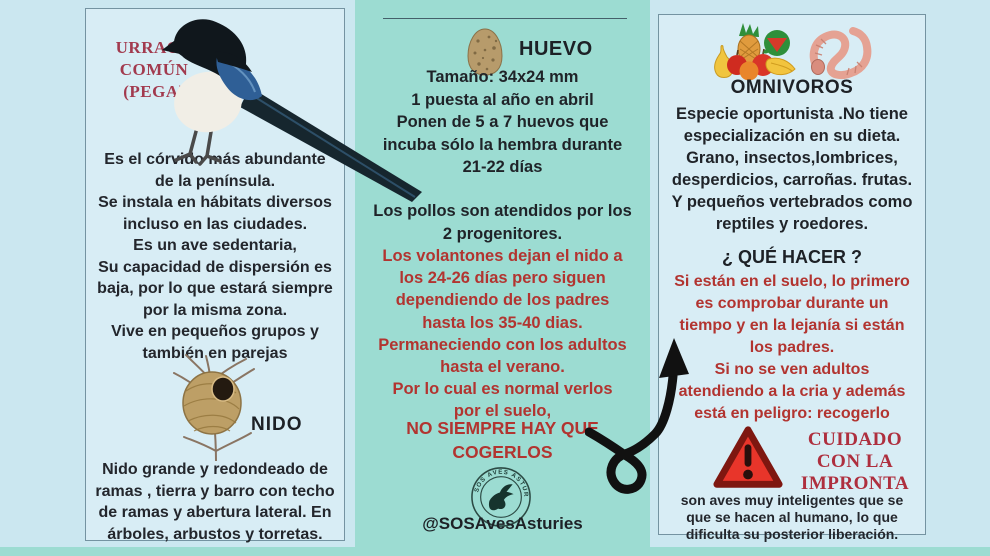  Describe the element at coordinates (855, 461) in the screenshot. I see `impronta-heading: CUIDADO CON LA IMPRONTA` at that location.